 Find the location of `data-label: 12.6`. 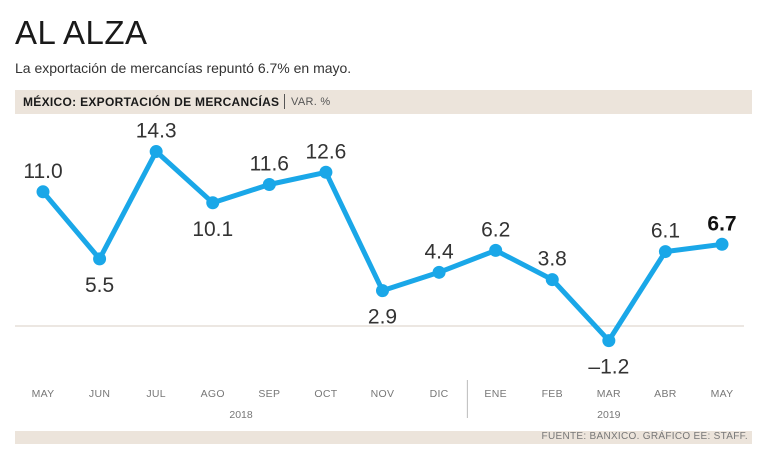

data-label: 12.6 is located at coordinates (325, 151).